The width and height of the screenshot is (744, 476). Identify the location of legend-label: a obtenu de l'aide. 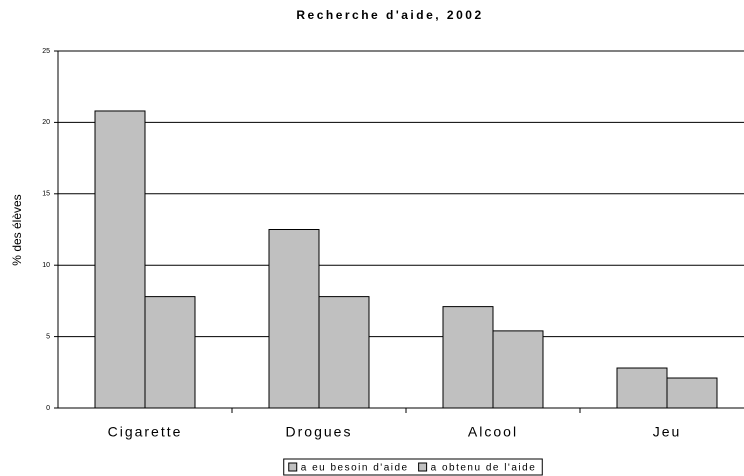
(484, 468).